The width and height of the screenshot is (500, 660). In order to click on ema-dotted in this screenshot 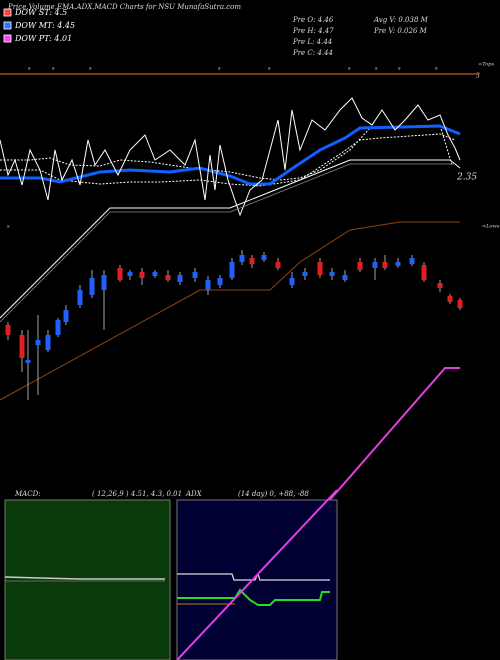, I will do `click(228, 160)`.